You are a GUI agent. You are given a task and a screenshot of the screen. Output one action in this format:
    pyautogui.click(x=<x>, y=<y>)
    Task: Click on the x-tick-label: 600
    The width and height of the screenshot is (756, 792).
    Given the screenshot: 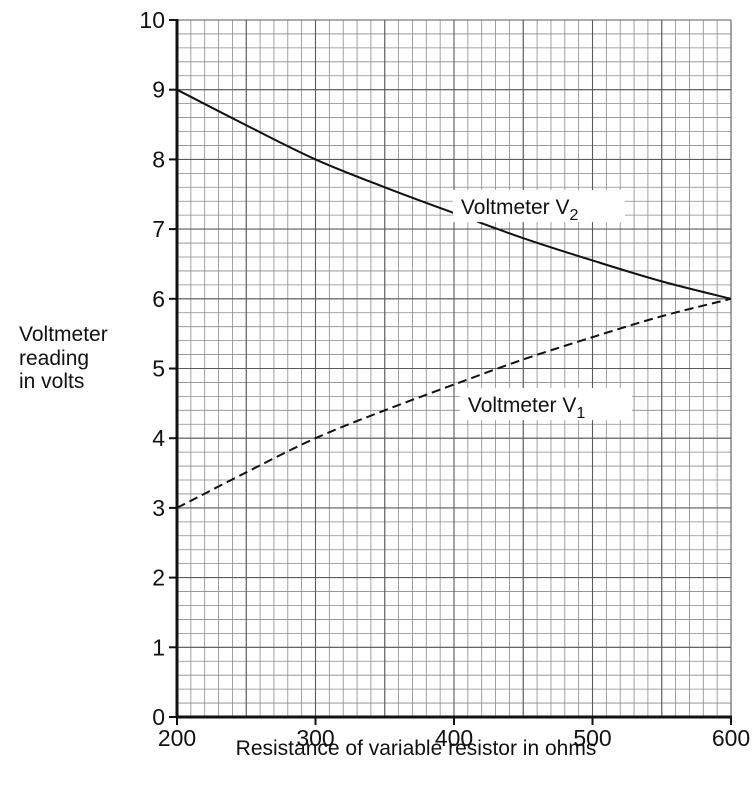 What is the action you would take?
    pyautogui.click(x=731, y=738)
    